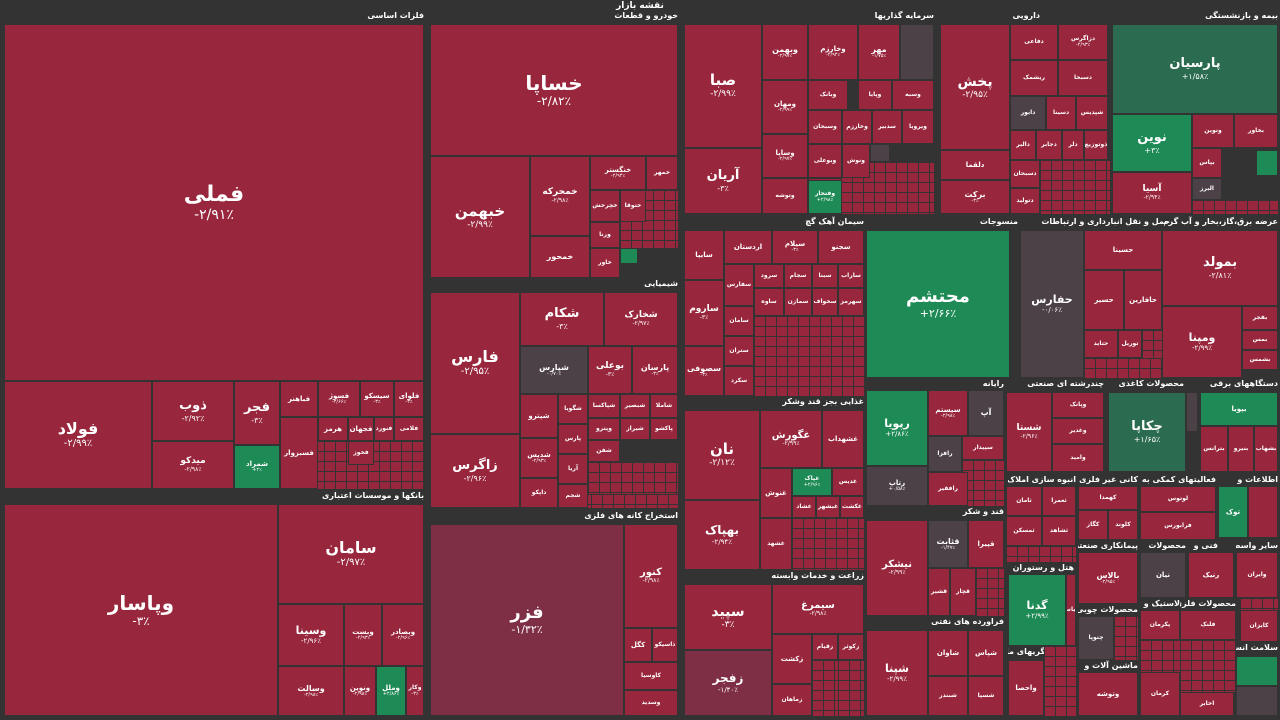 The height and width of the screenshot is (720, 1280). I want to click on stock-tile: ذوتوزیع, so click(1096, 145).